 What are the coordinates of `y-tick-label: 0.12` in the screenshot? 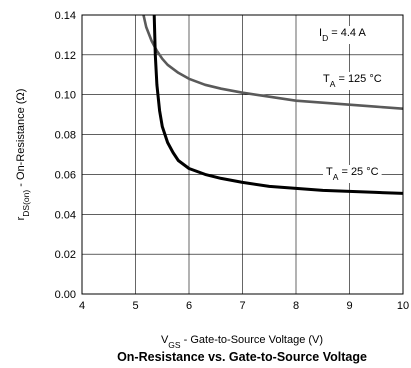 It's located at (65, 56).